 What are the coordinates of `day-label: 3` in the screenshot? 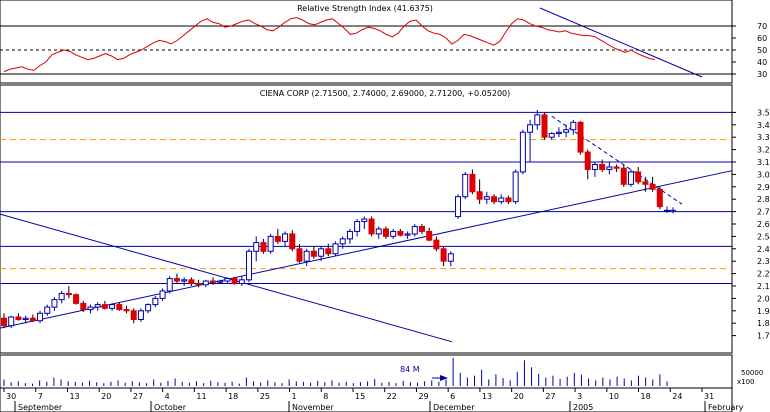 It's located at (579, 396).